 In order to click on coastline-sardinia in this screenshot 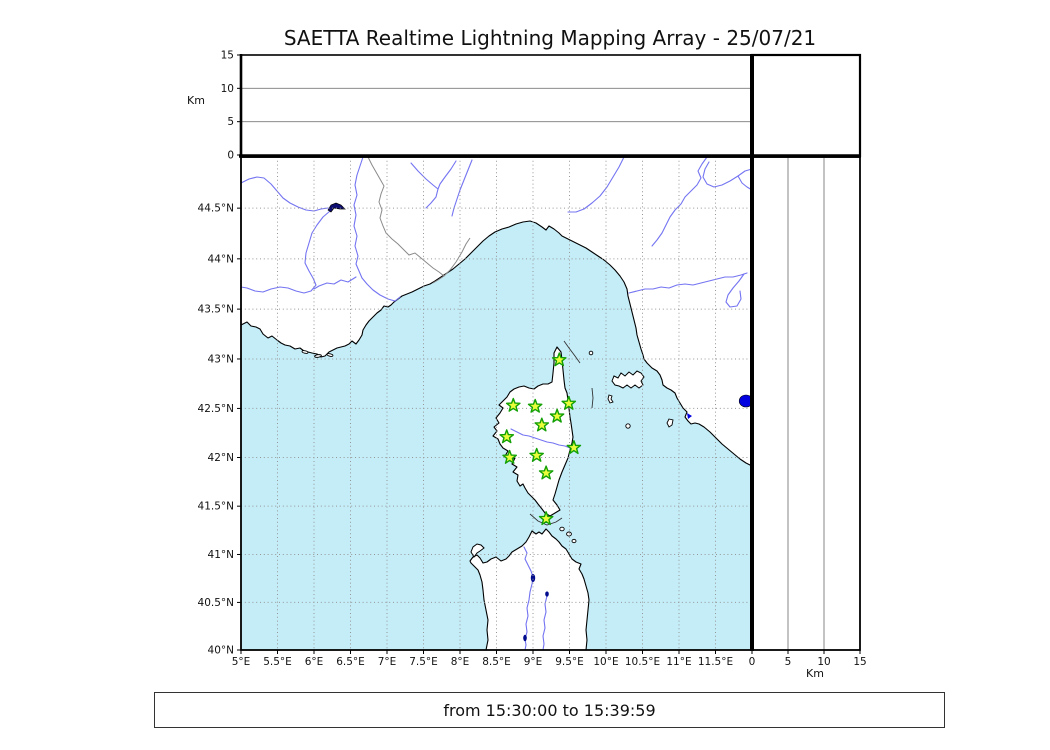, I will do `click(529, 589)`.